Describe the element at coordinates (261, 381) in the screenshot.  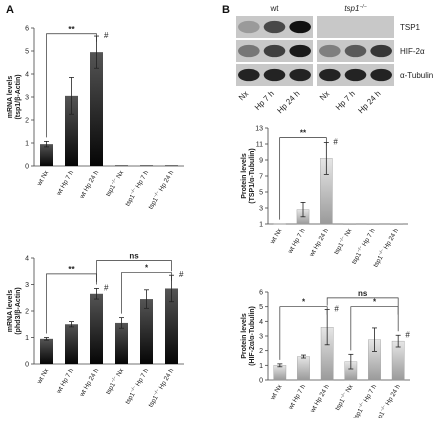
I see `y-tick-label: 0` at that location.